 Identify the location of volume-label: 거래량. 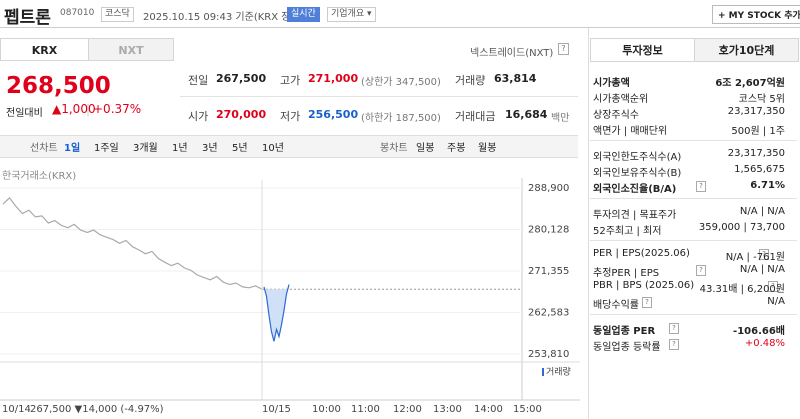
(558, 372).